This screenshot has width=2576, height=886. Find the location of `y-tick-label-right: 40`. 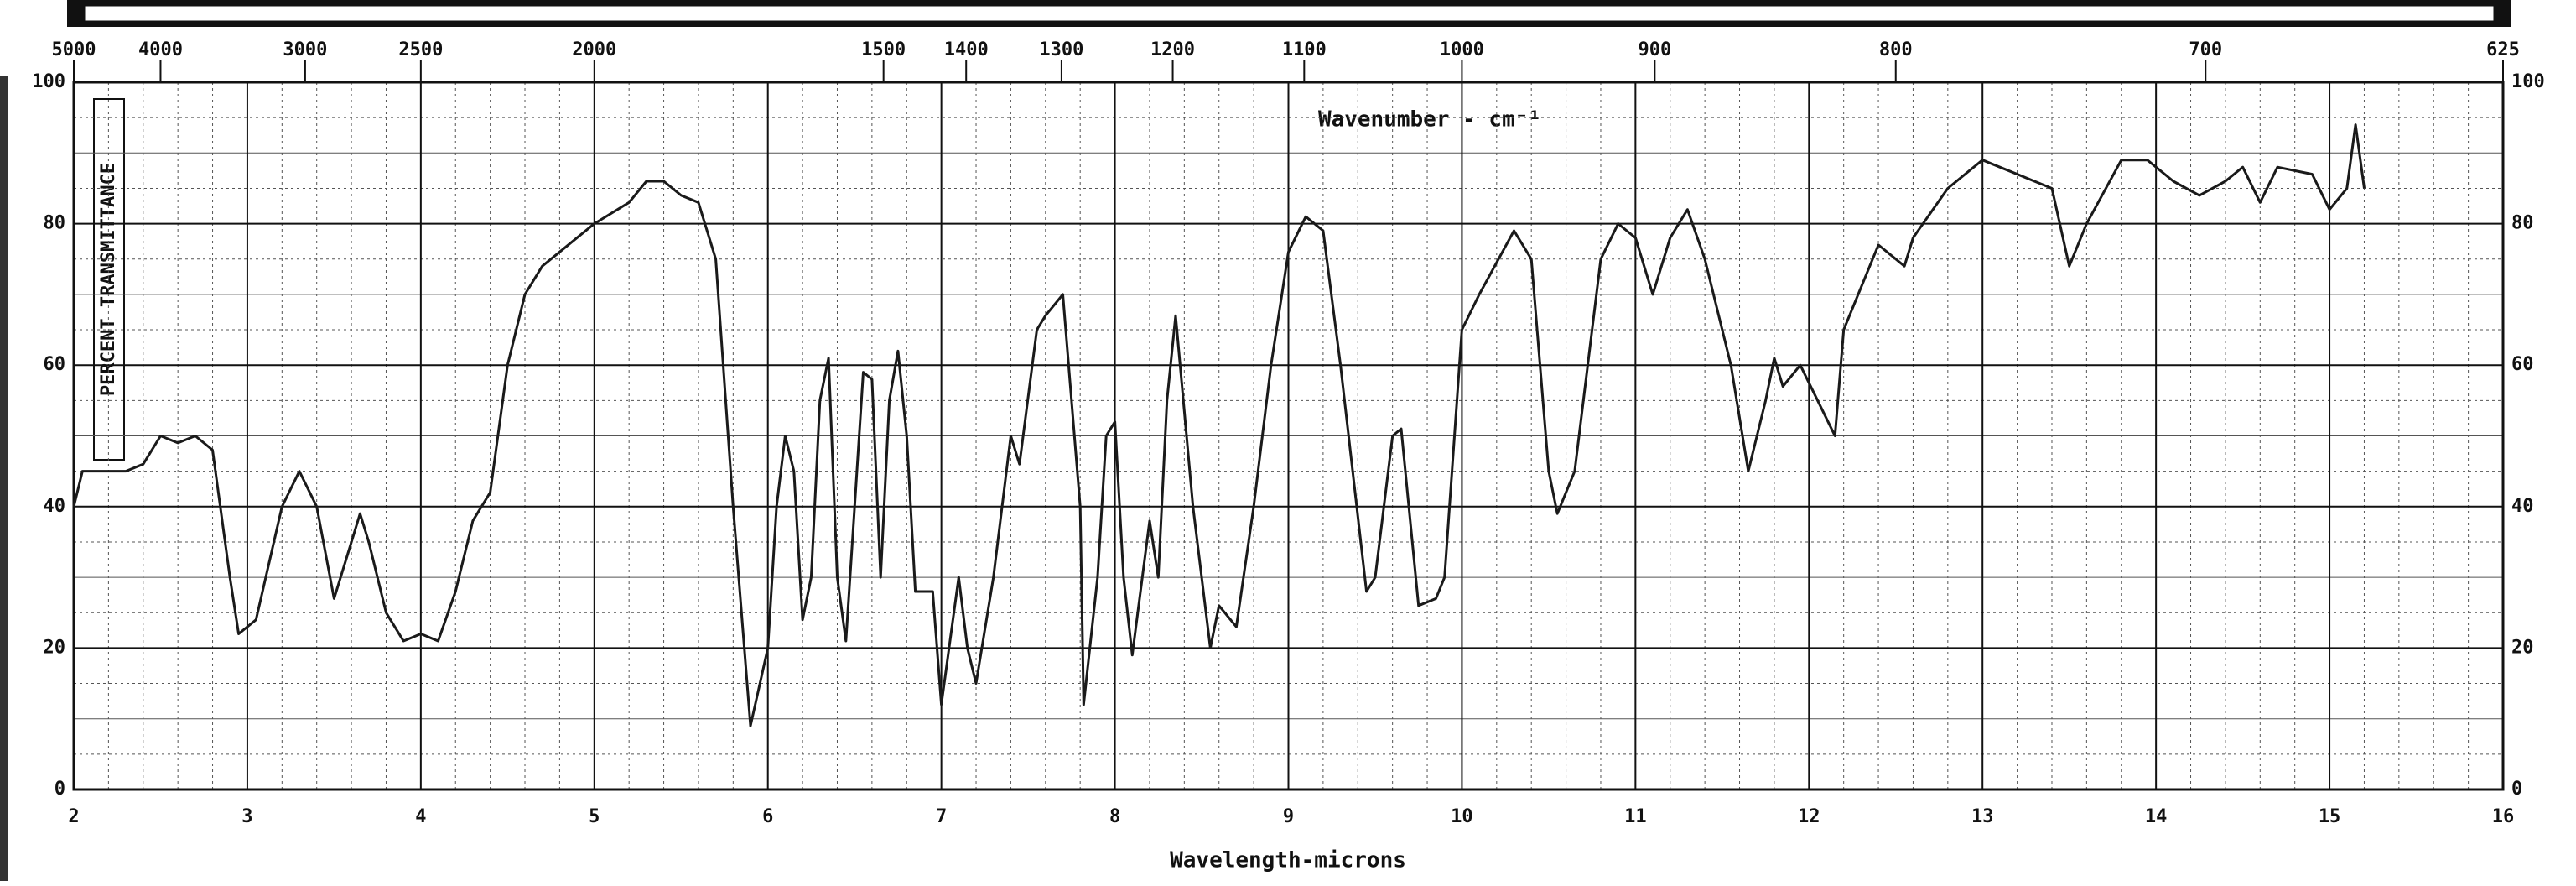

y-tick-label-right: 40 is located at coordinates (2522, 506).